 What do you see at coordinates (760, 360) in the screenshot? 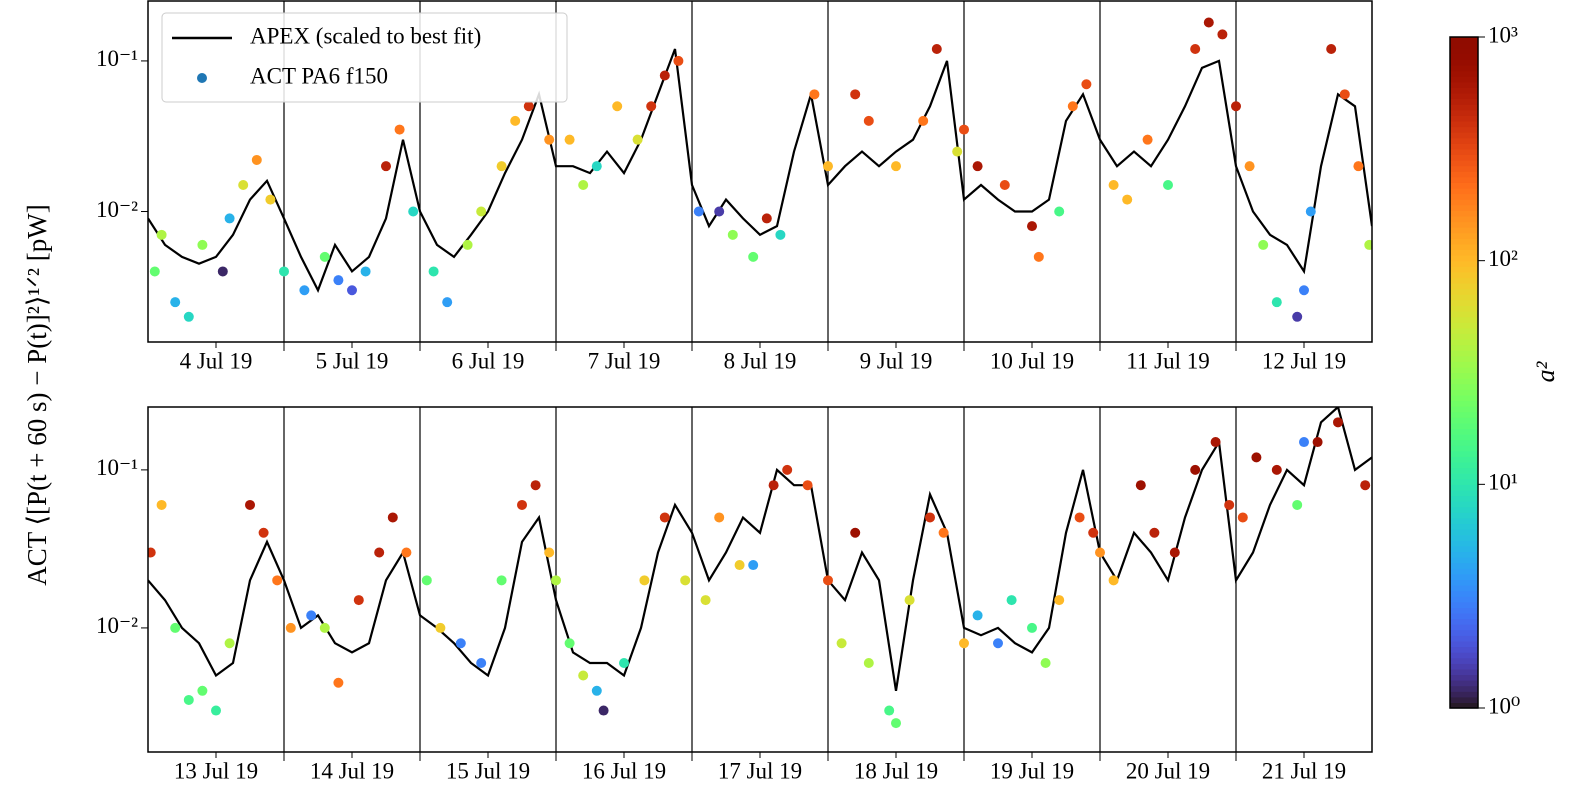
I see `x-tick-label: 8 Jul 19` at bounding box center [760, 360].